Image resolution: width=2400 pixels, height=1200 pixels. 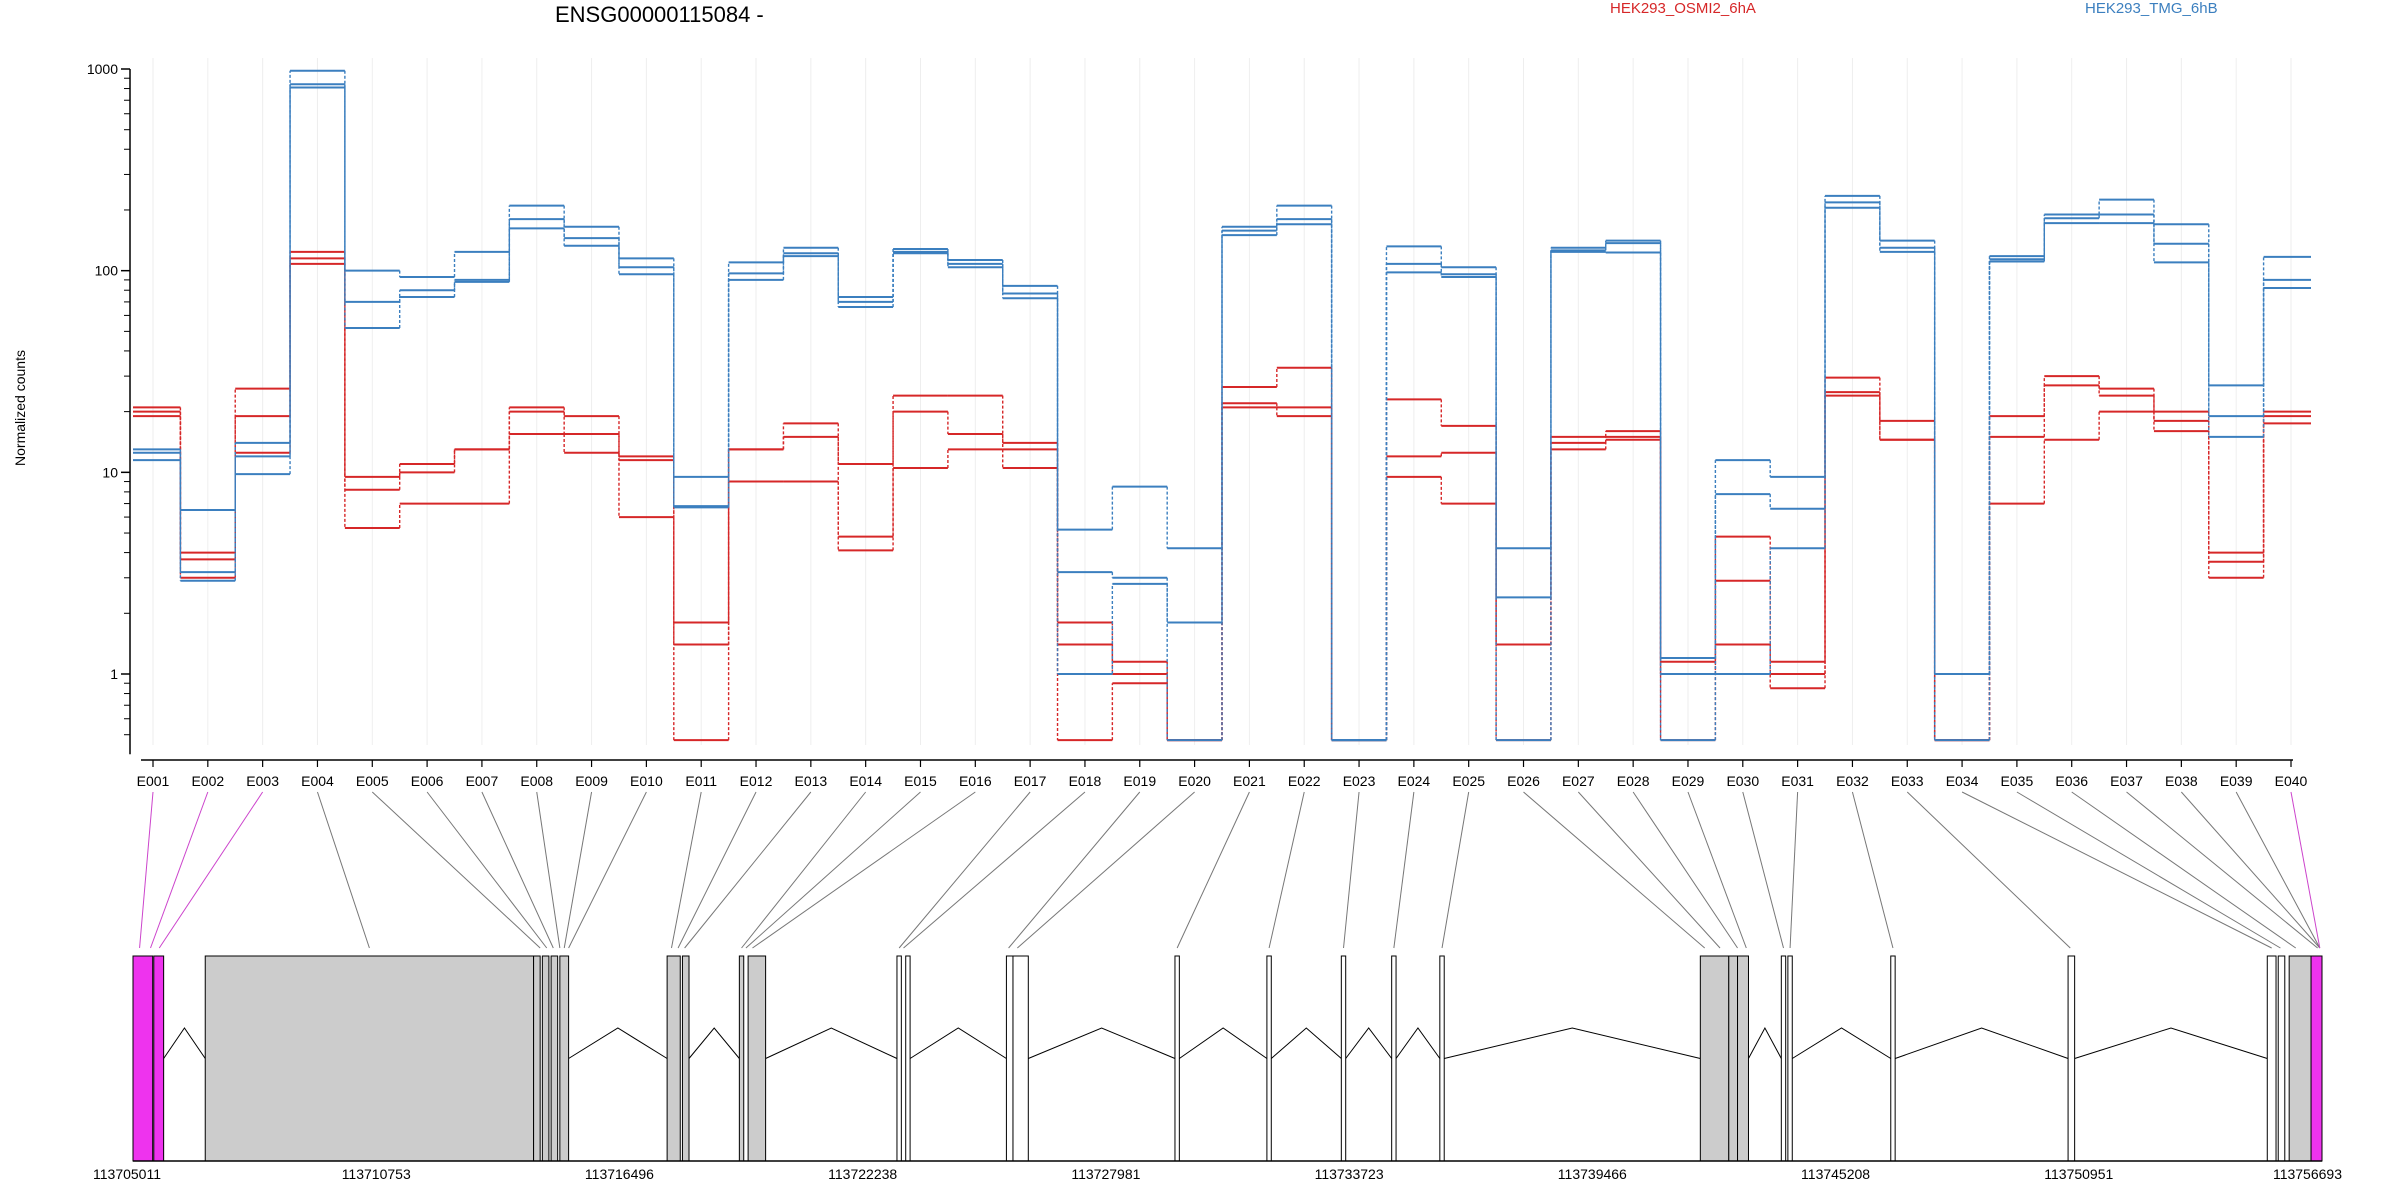 I want to click on y-tick-label: 1, so click(x=114, y=674).